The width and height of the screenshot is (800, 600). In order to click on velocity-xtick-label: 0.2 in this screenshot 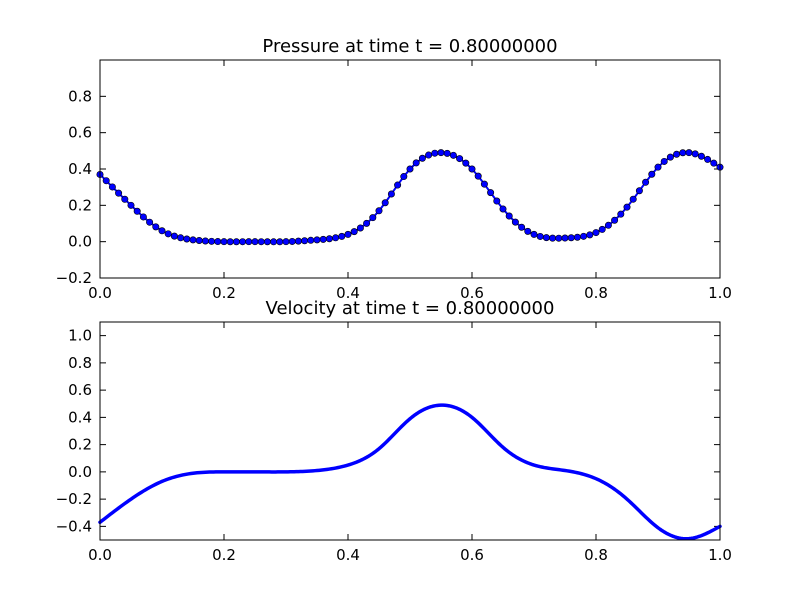, I will do `click(224, 555)`.